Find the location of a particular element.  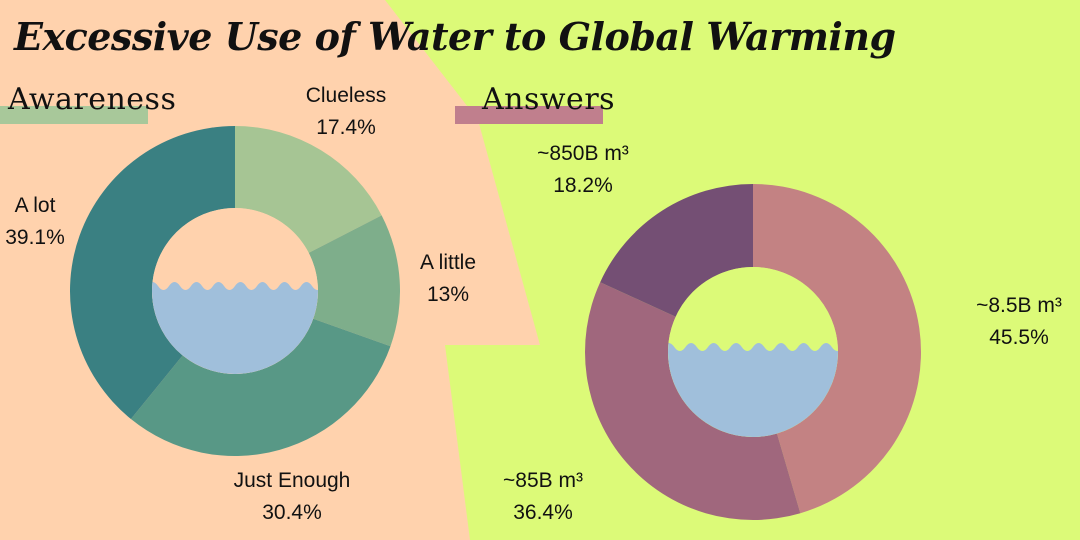

label-850b: ~850B m³ 18.2% is located at coordinates (583, 170).